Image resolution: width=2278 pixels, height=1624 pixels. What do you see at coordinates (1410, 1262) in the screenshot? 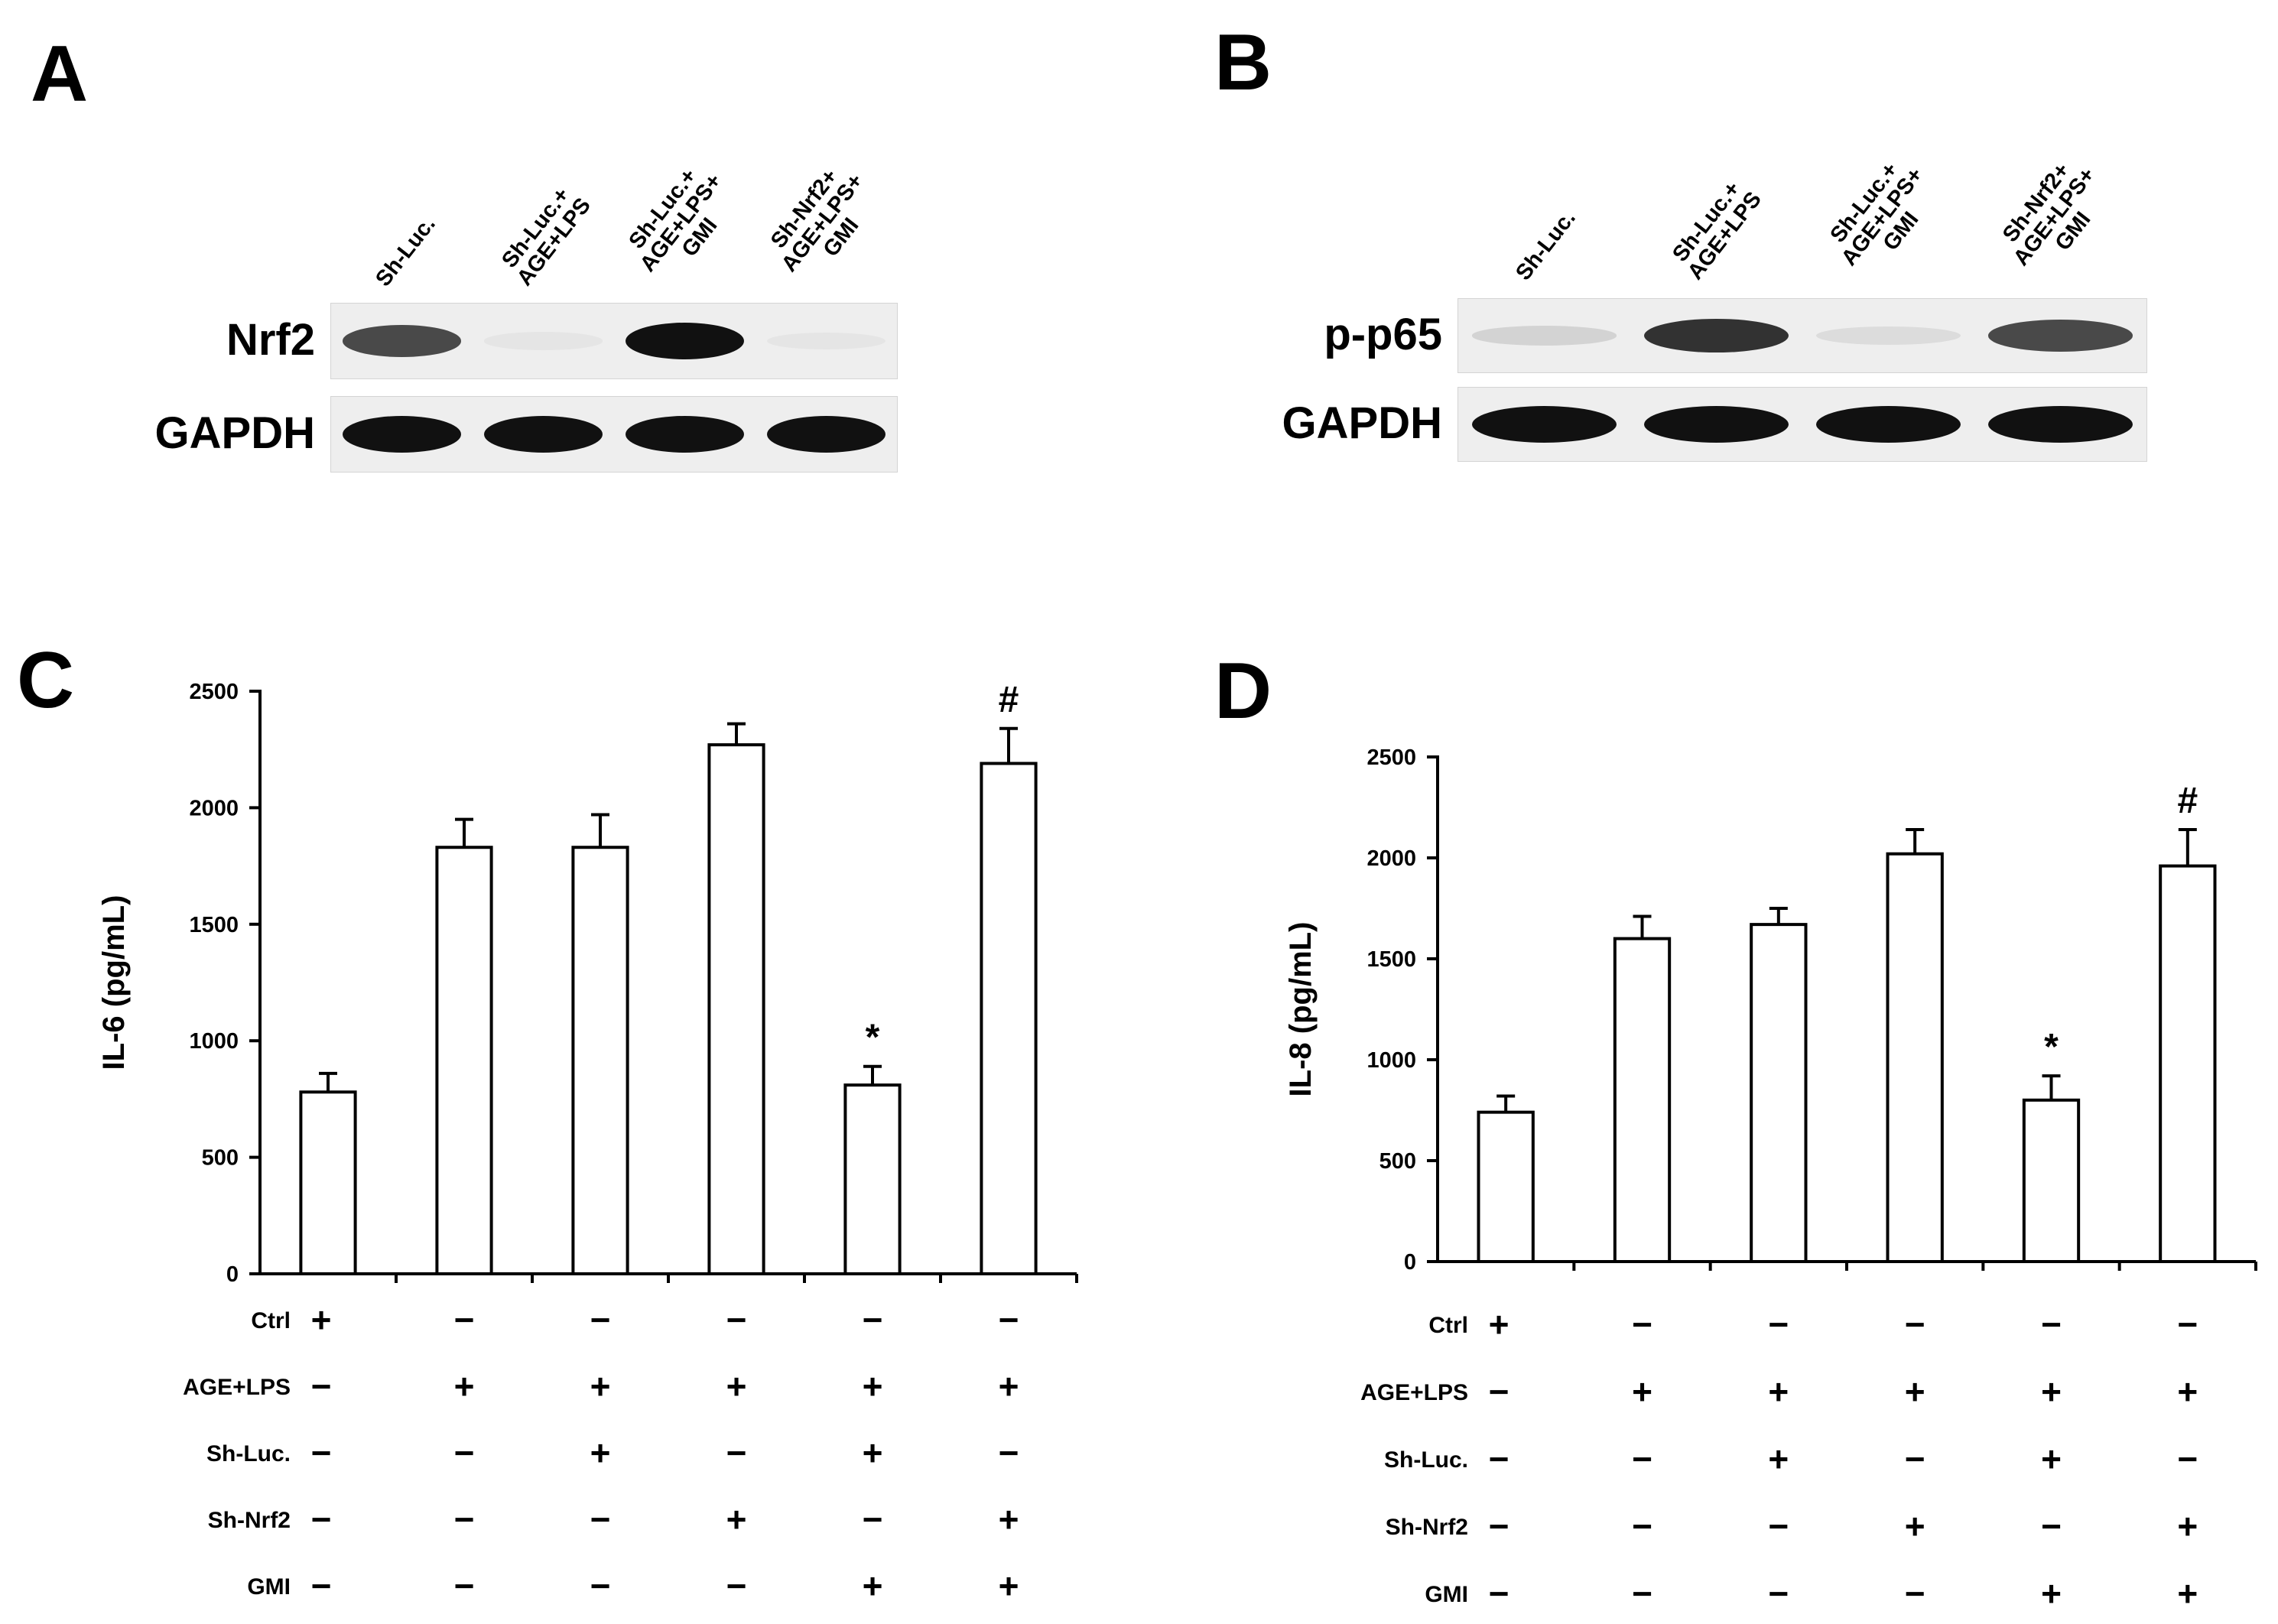
I see `y-tick-label: 0` at bounding box center [1410, 1262].